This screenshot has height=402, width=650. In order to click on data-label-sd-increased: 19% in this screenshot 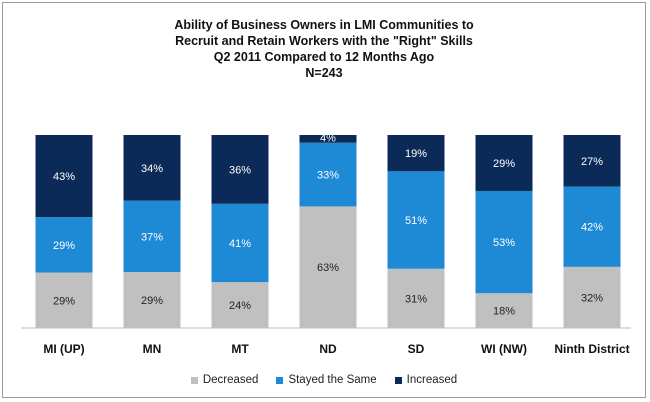, I will do `click(416, 154)`.